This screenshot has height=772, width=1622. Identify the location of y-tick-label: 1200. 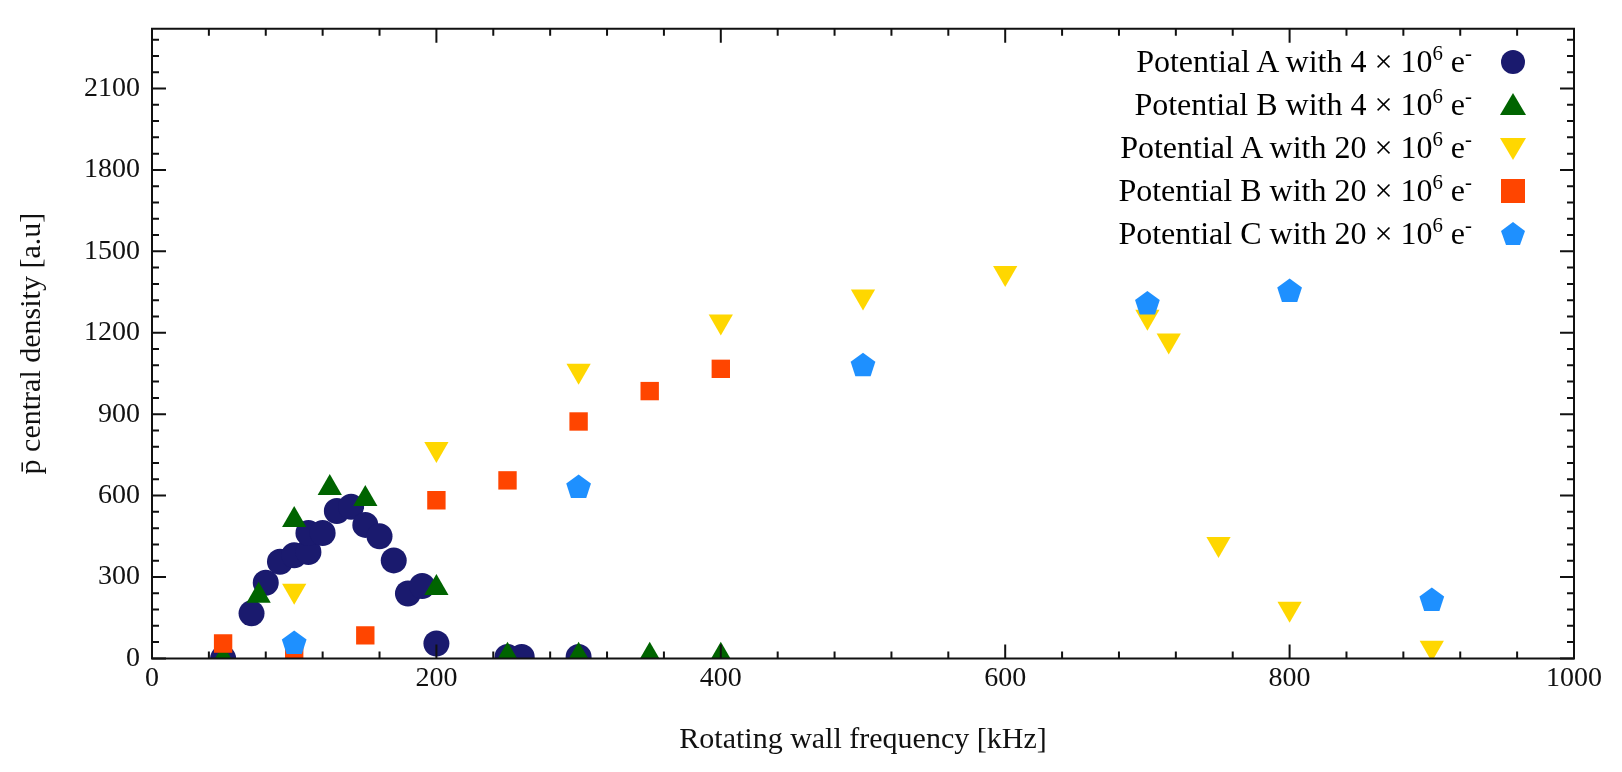
(112, 331).